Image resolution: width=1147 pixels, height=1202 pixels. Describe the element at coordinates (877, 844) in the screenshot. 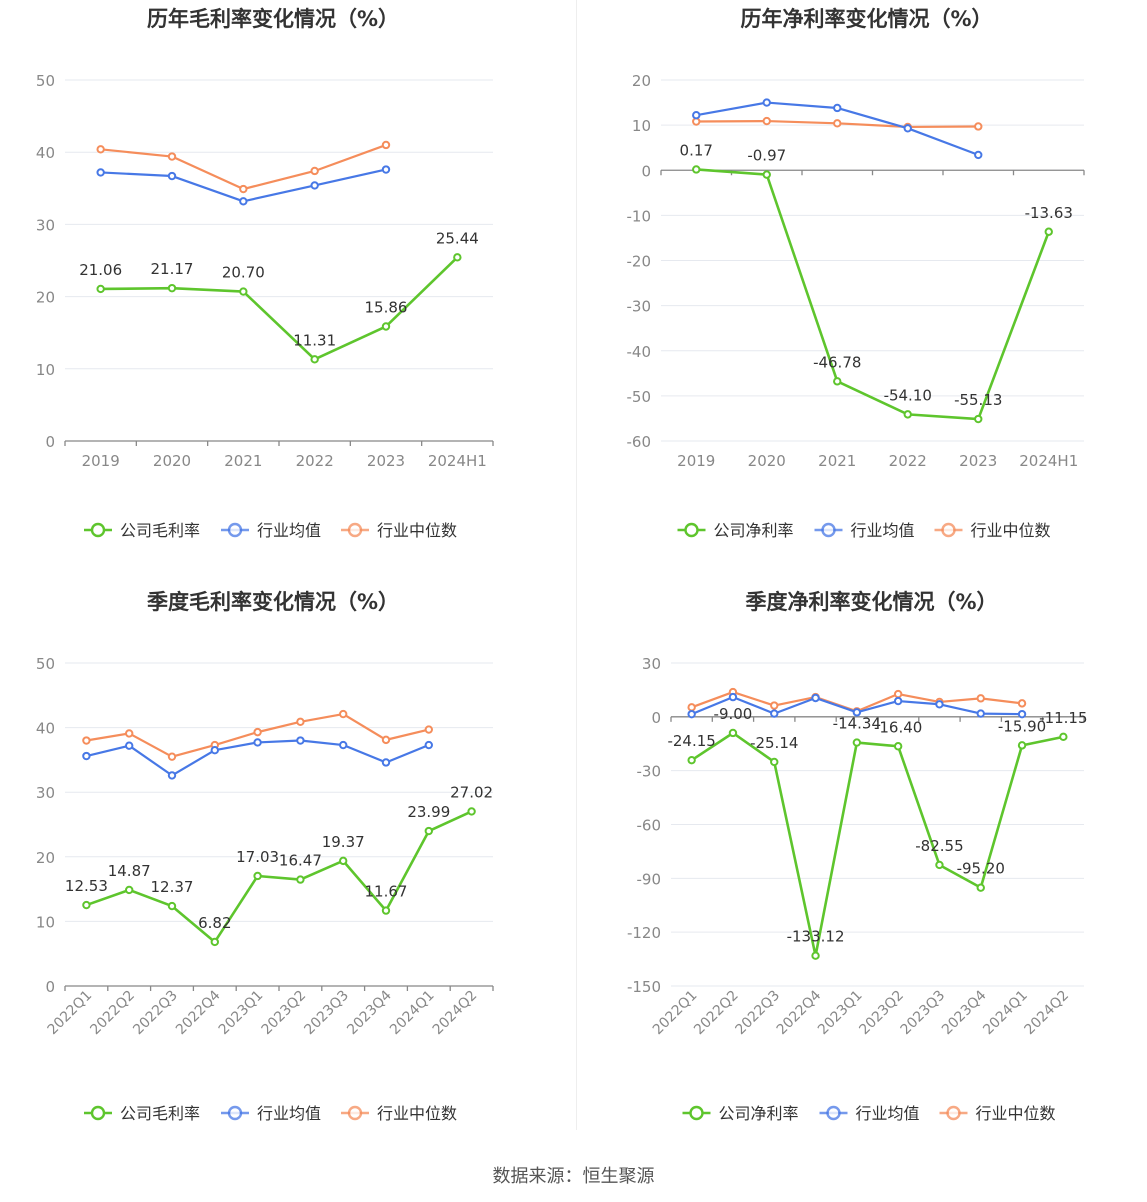

I see `series-line-company` at that location.